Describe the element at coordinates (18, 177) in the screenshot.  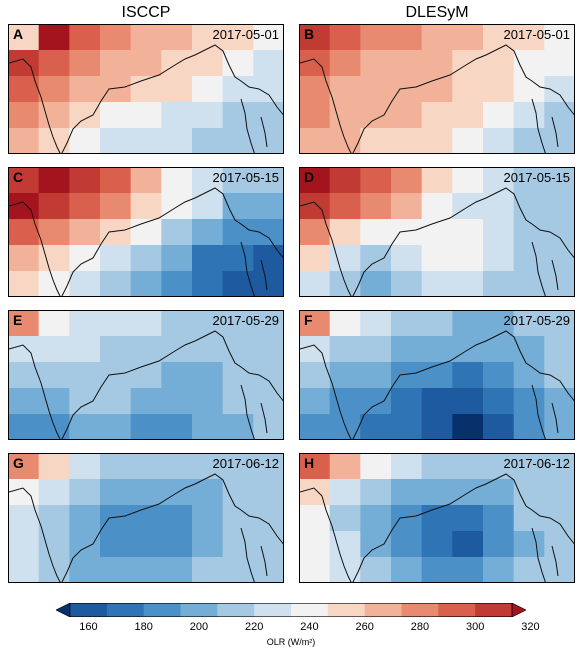
I see `panel-label: C` at that location.